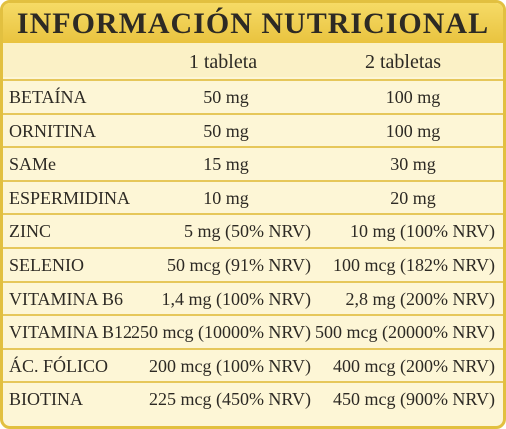  What do you see at coordinates (413, 264) in the screenshot?
I see `amount-2-tablets: 100 mcg (182% NRV)` at bounding box center [413, 264].